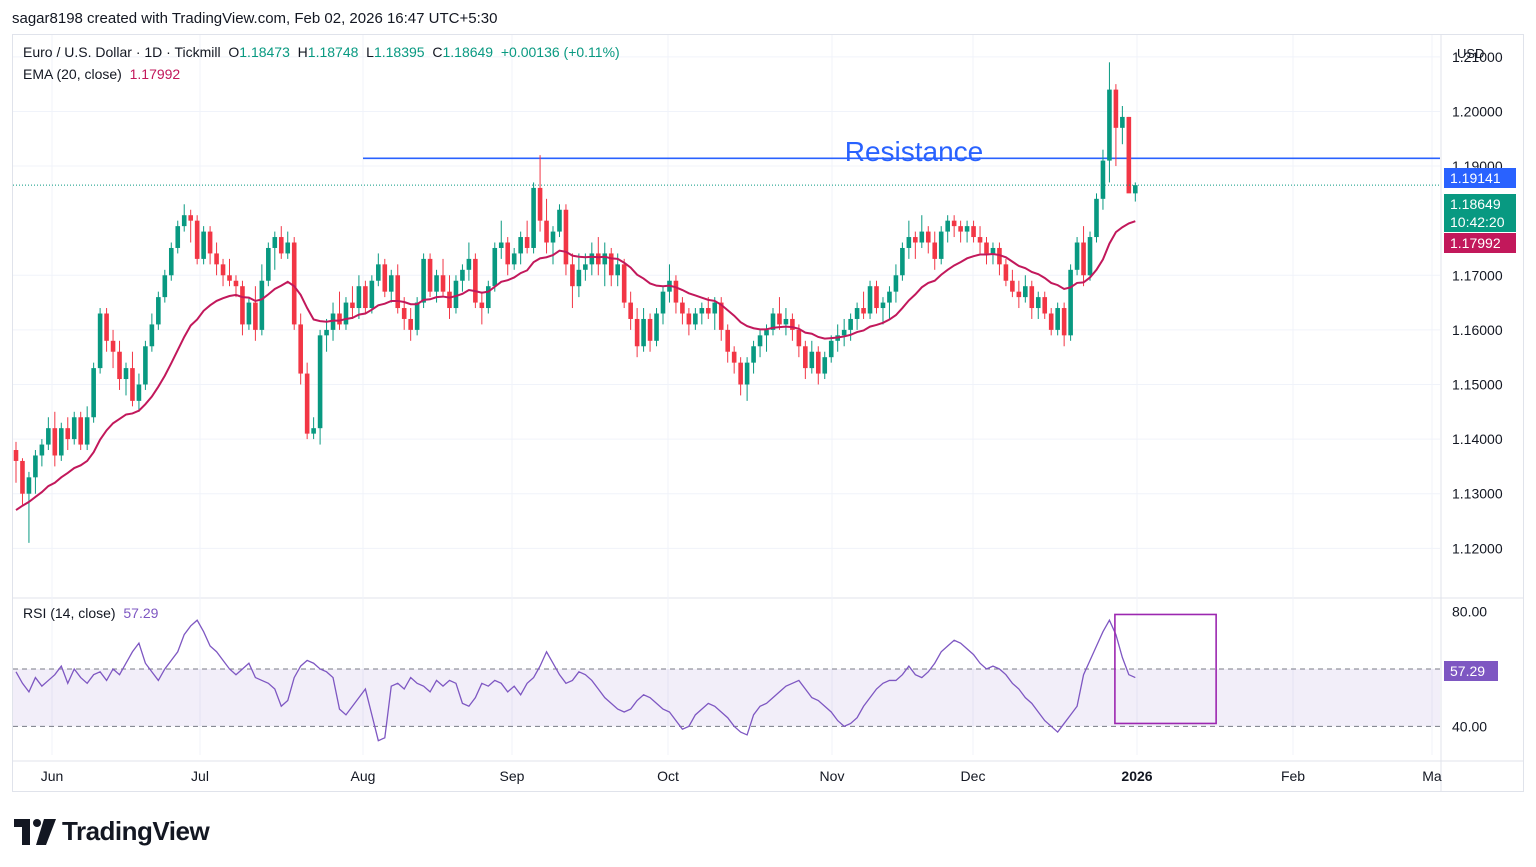 Image resolution: width=1536 pixels, height=867 pixels. I want to click on change-value: +0.00136 (+0.11%), so click(560, 52).